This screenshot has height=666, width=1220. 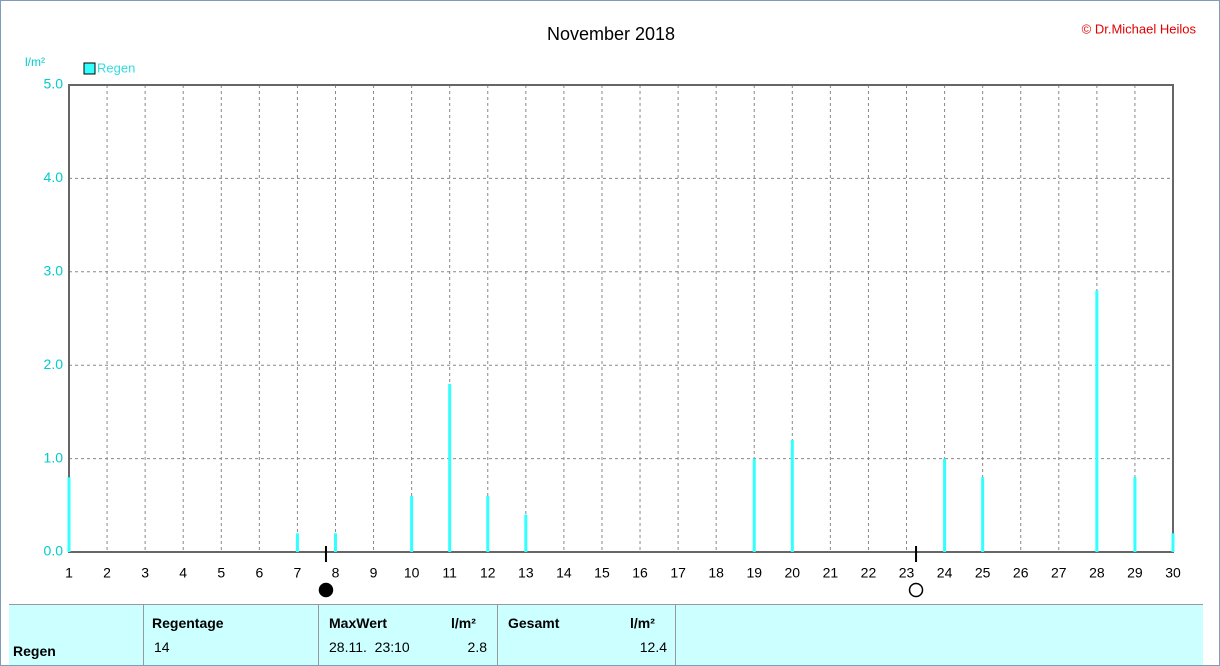 What do you see at coordinates (587, 635) in the screenshot?
I see `cell: Gesamt l/m² 12.4` at bounding box center [587, 635].